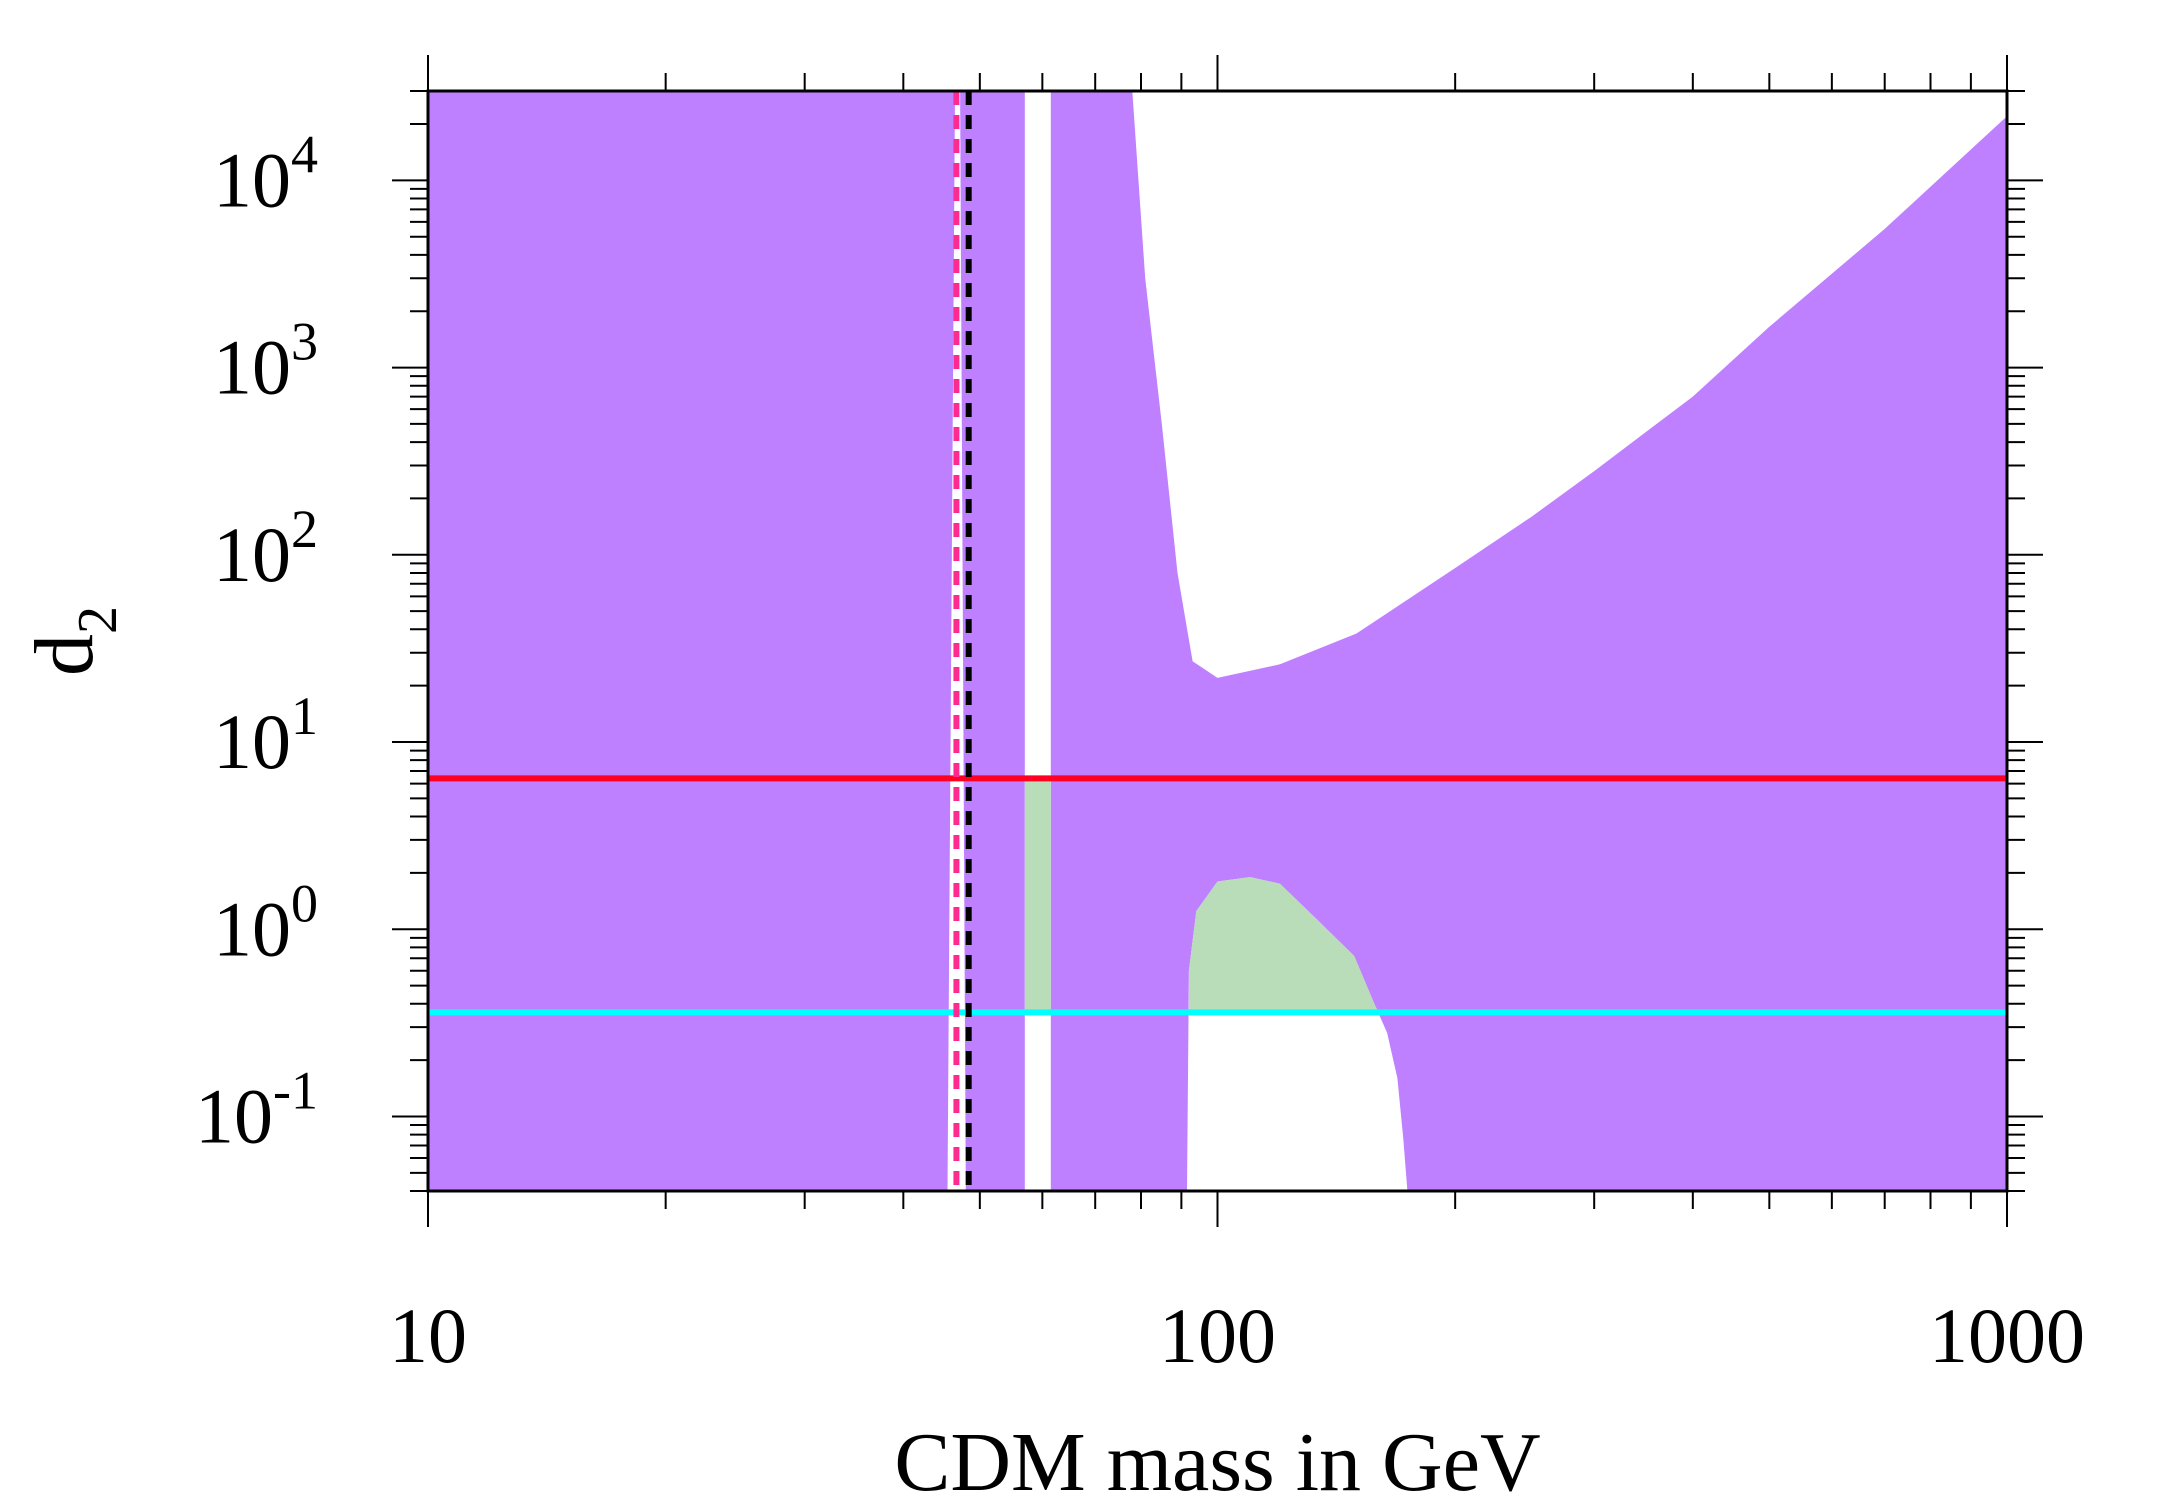 This screenshot has height=1512, width=2160. I want to click on y-tick-label: 10¹, so click(265, 735).